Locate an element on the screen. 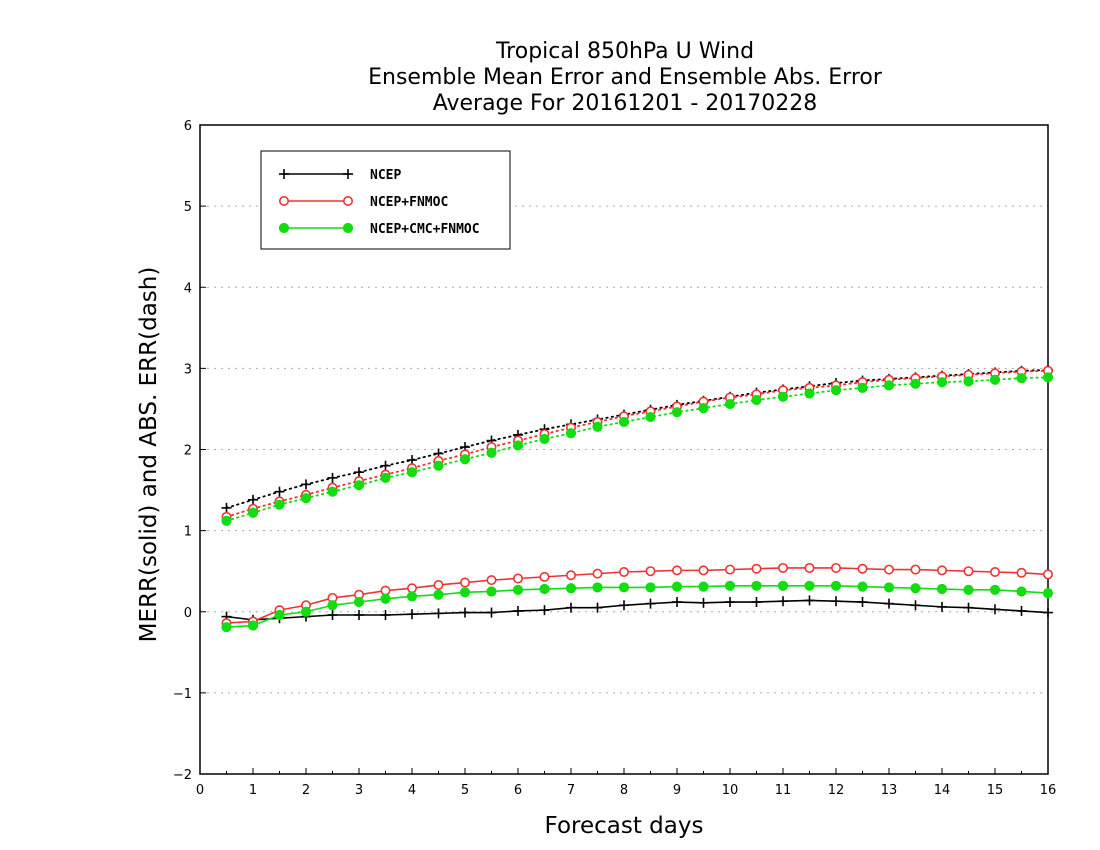  y-tick-label: 6 is located at coordinates (188, 126).